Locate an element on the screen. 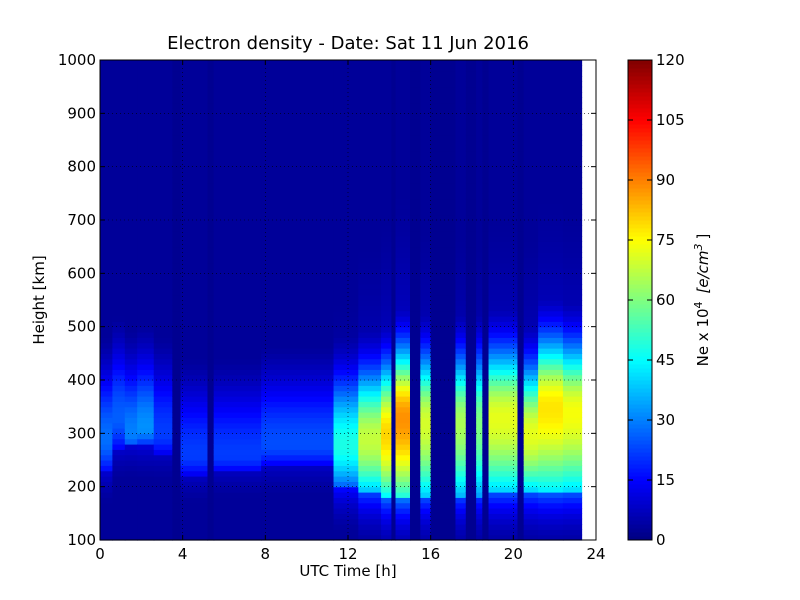  colorbar-tick-label: 75 is located at coordinates (665, 240).